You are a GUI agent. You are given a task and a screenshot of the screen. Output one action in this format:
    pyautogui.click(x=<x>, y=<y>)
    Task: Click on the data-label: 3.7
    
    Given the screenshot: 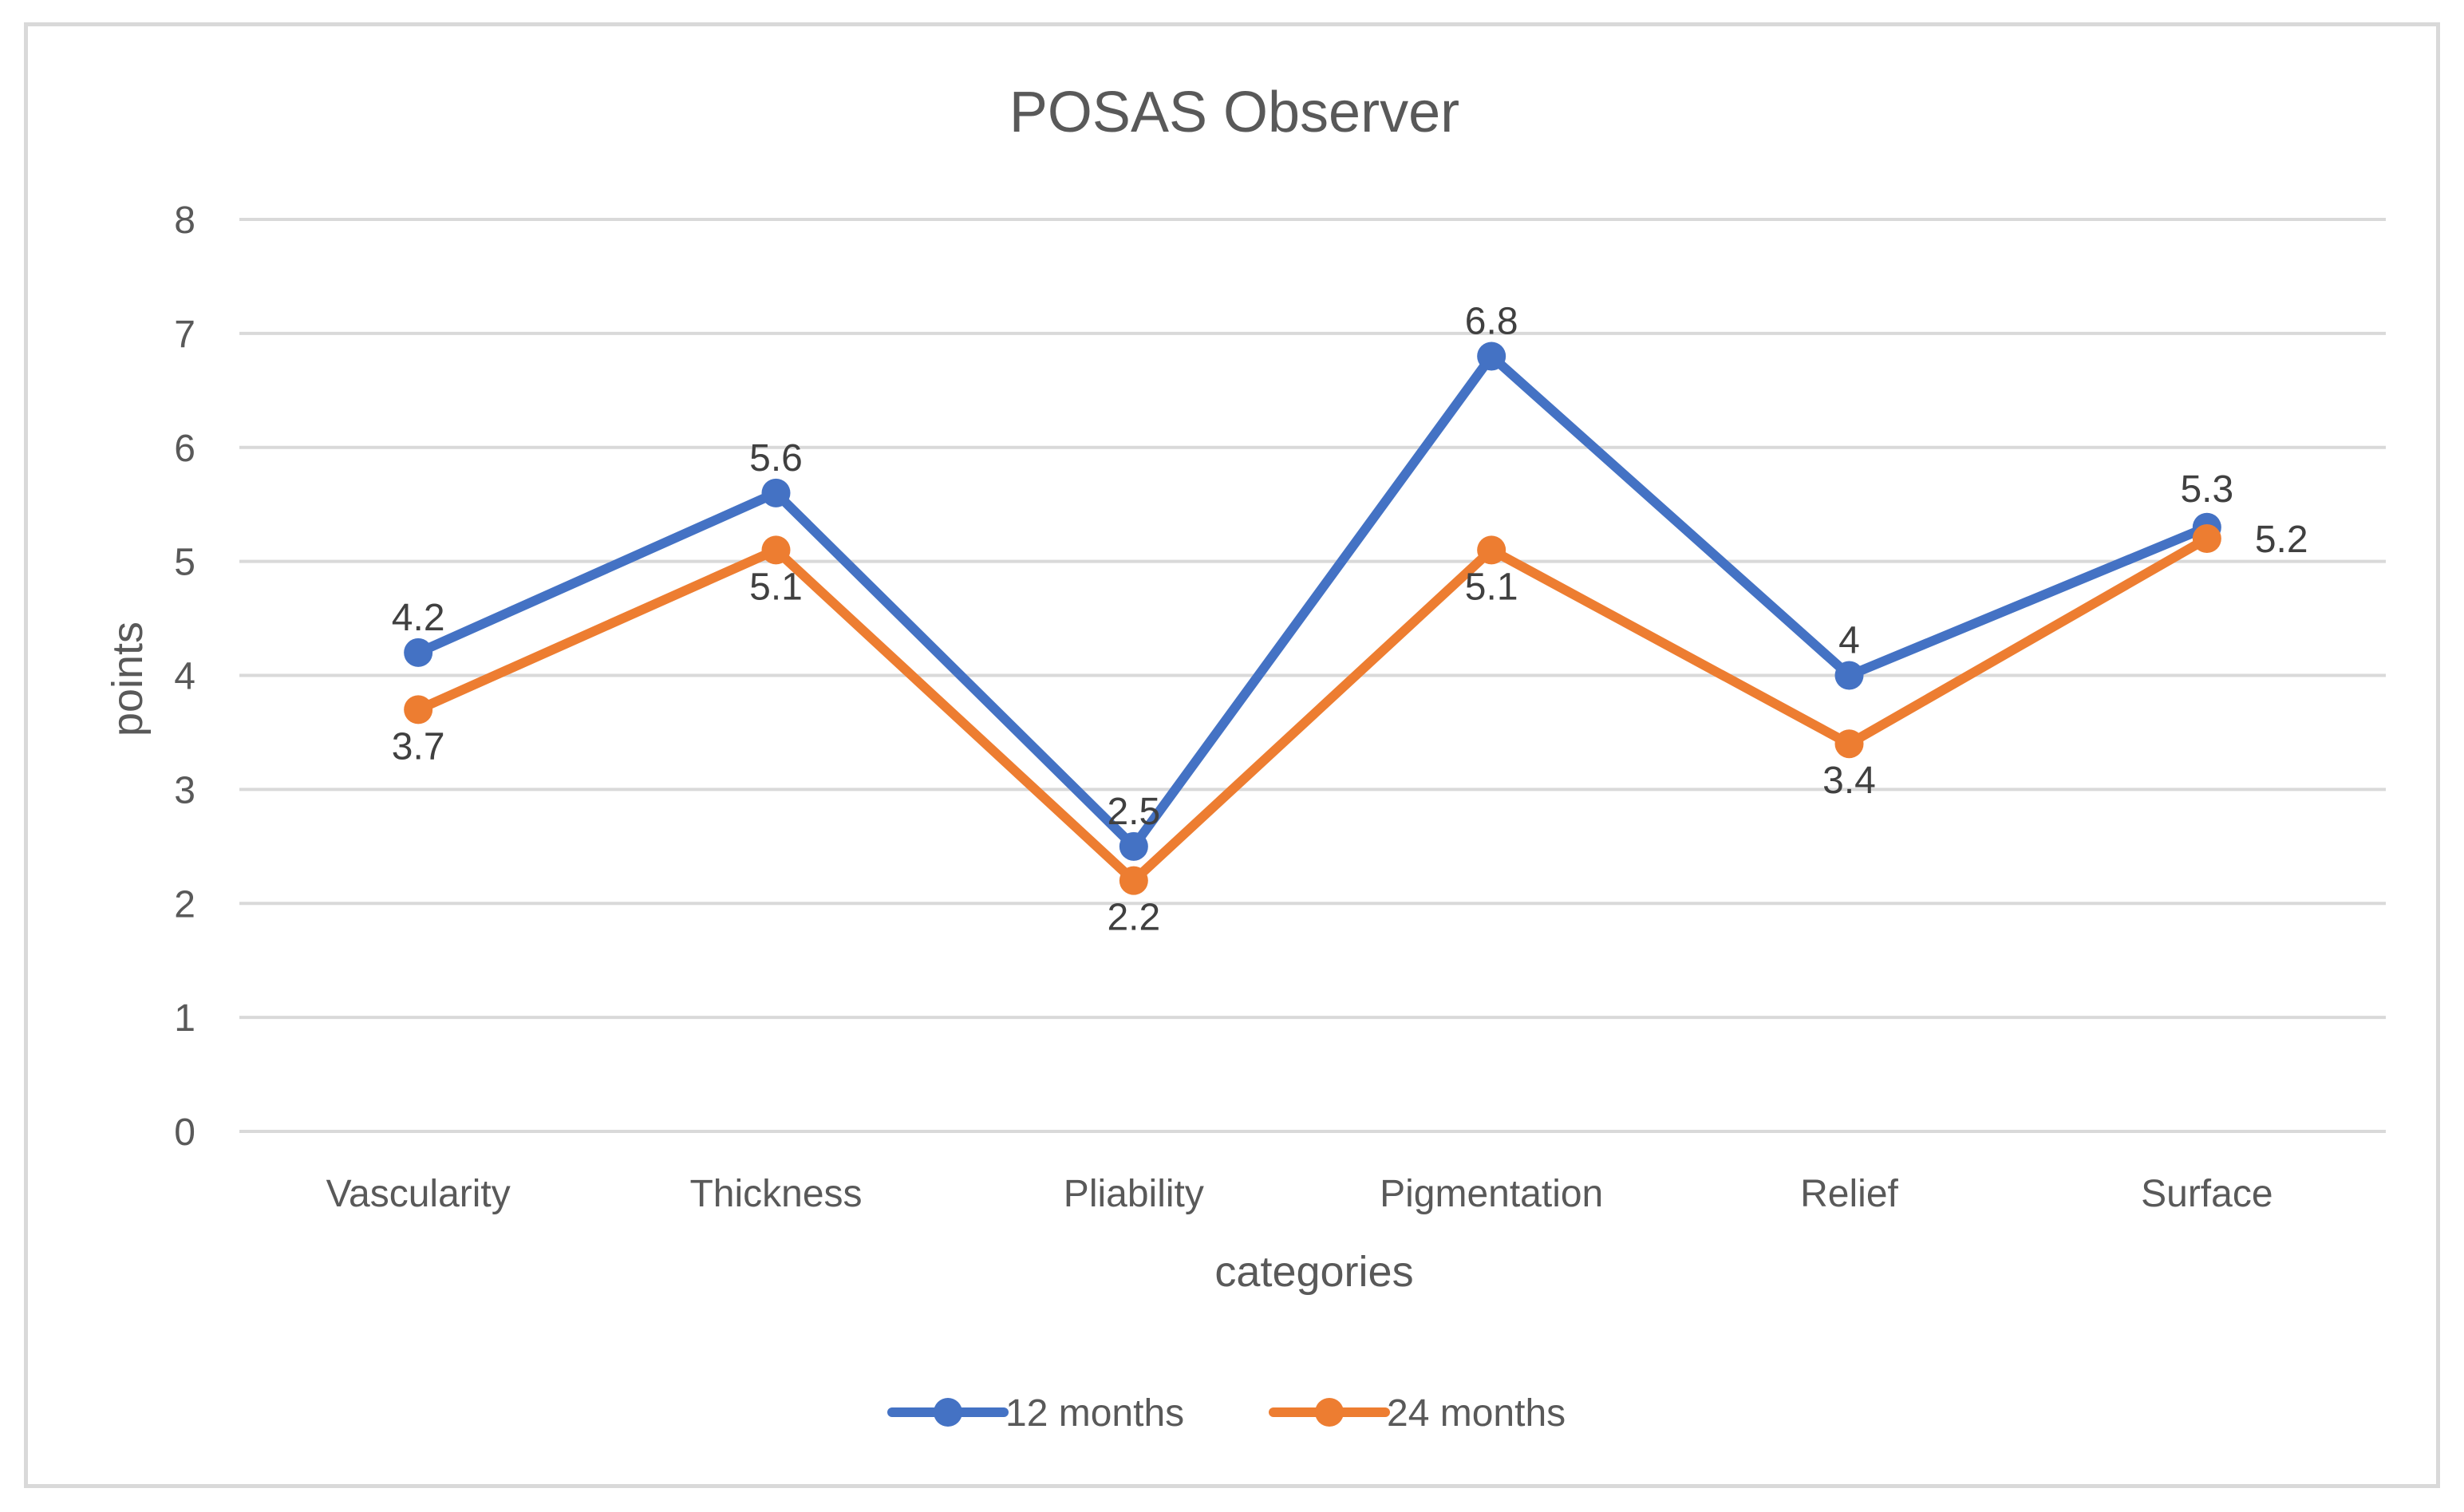 What is the action you would take?
    pyautogui.click(x=418, y=746)
    